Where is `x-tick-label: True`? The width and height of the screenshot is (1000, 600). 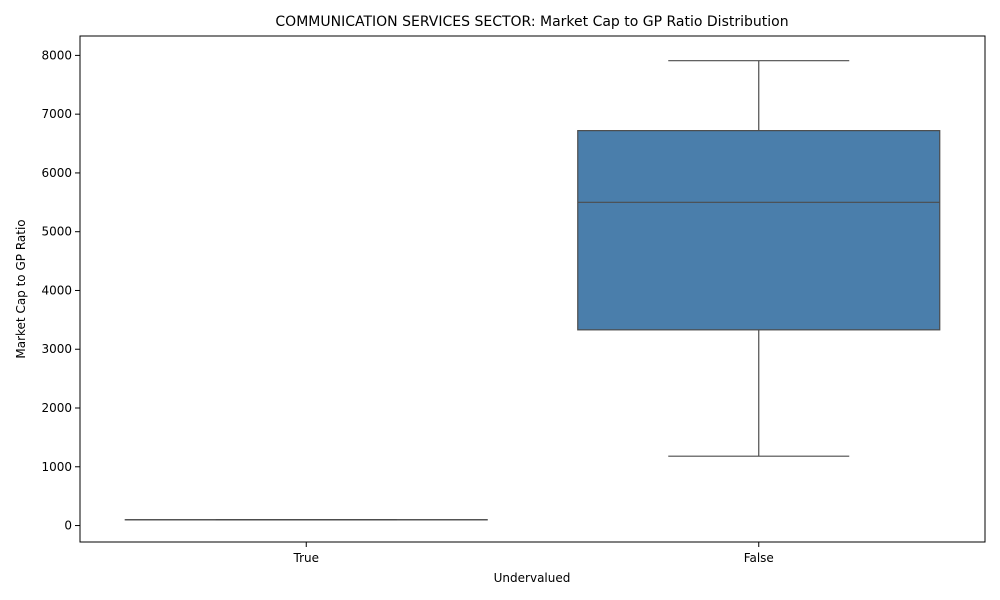 x-tick-label: True is located at coordinates (306, 558).